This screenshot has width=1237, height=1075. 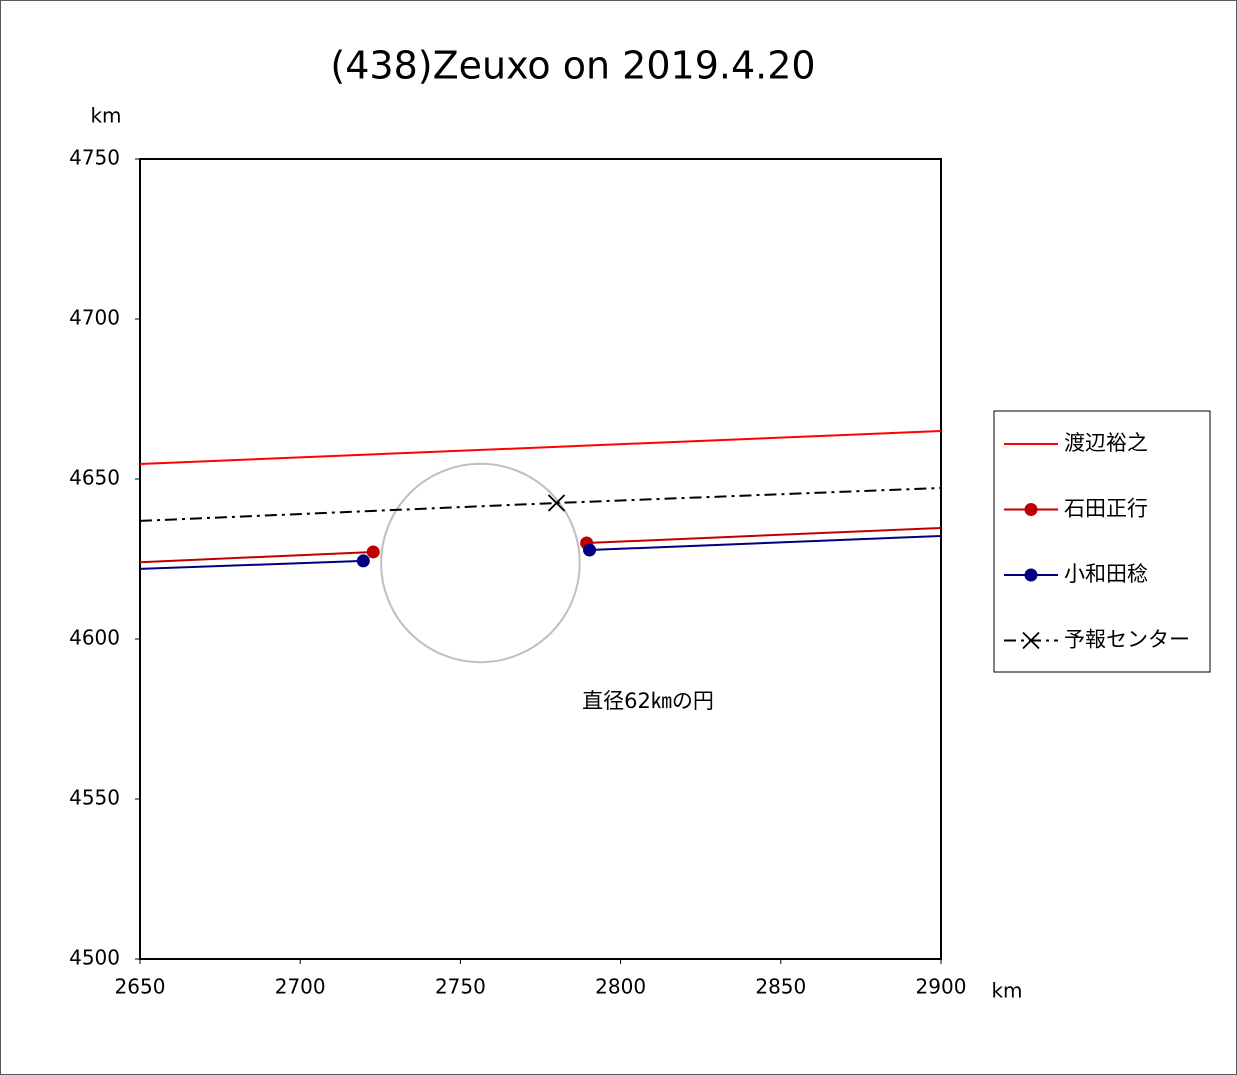 What do you see at coordinates (94, 798) in the screenshot?
I see `y-tick-label: 4550` at bounding box center [94, 798].